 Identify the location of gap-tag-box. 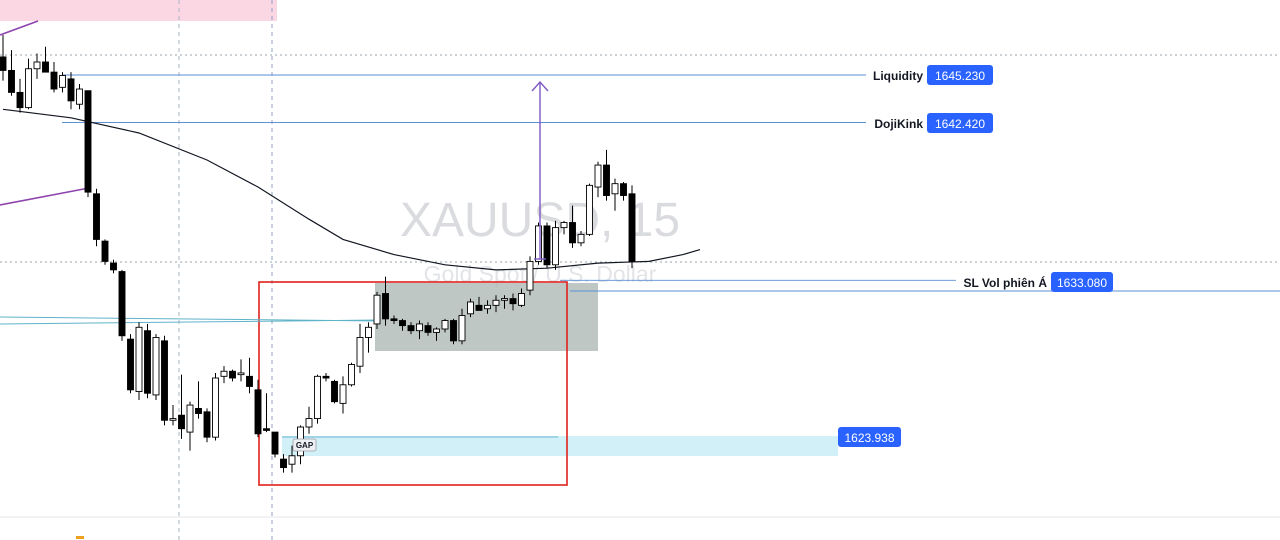
(304, 445).